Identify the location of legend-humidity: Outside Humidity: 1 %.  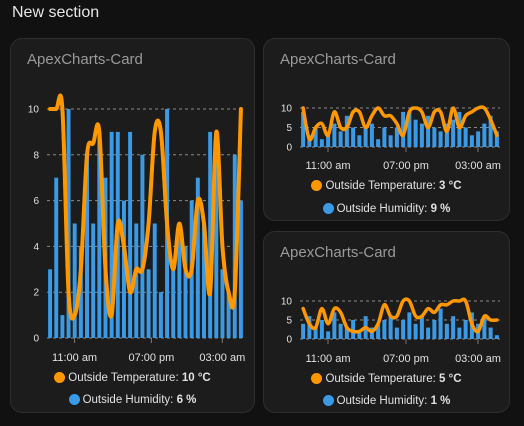
(386, 401).